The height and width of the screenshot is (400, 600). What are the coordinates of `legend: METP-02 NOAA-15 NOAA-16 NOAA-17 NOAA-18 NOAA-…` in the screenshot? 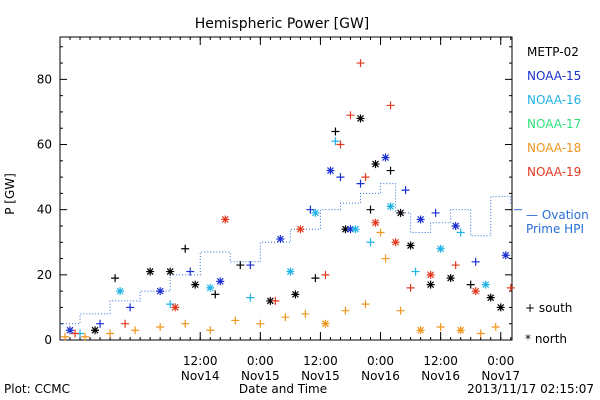 It's located at (551, 195).